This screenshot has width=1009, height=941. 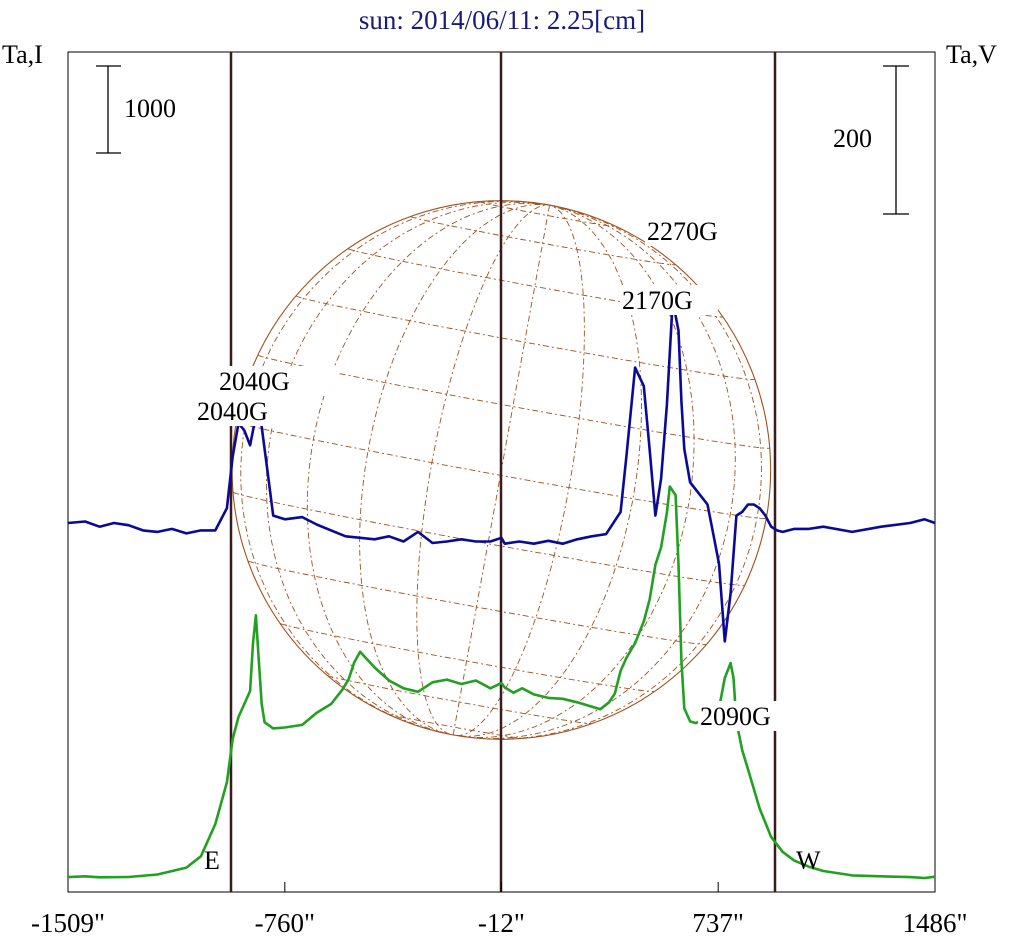 I want to click on limb-label-east: E, so click(x=212, y=860).